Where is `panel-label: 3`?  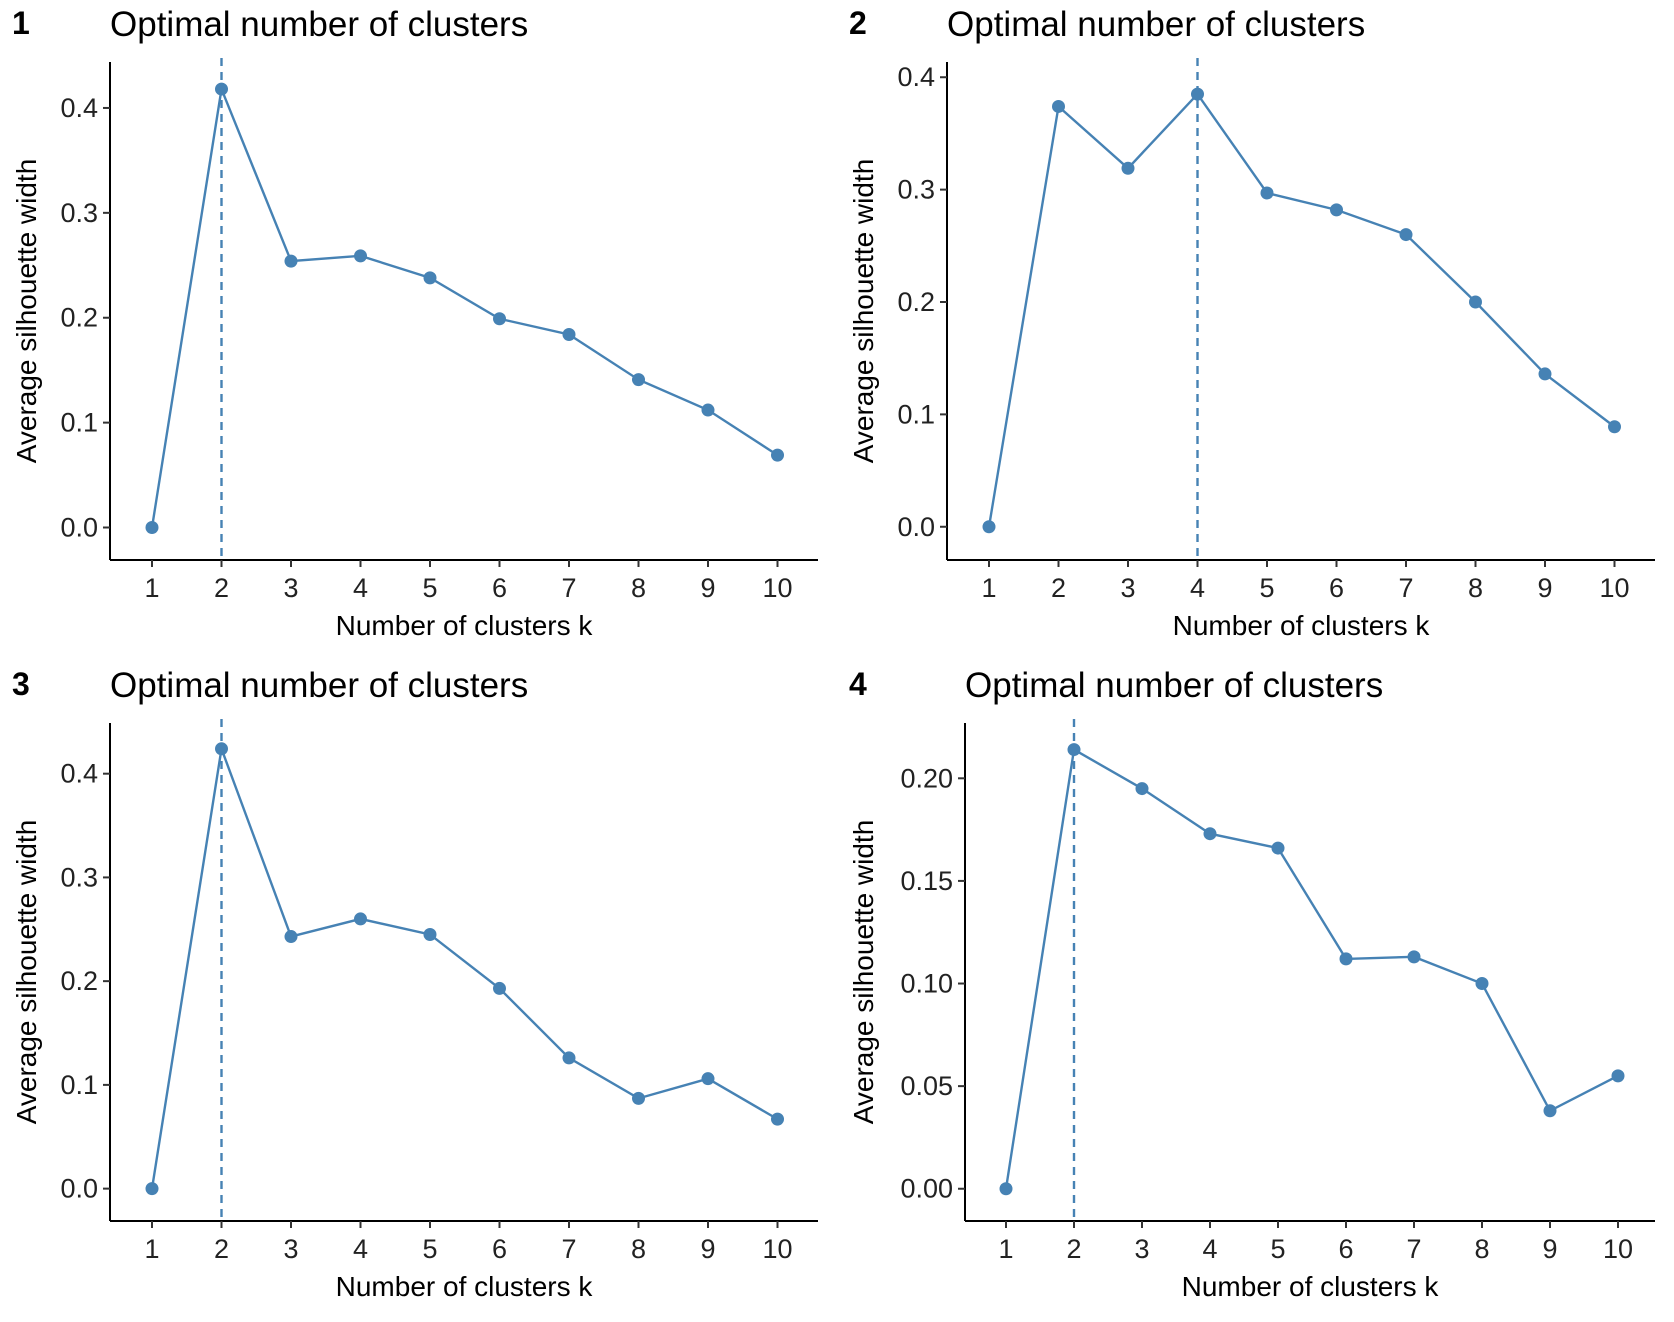
panel-label: 3 is located at coordinates (21, 684).